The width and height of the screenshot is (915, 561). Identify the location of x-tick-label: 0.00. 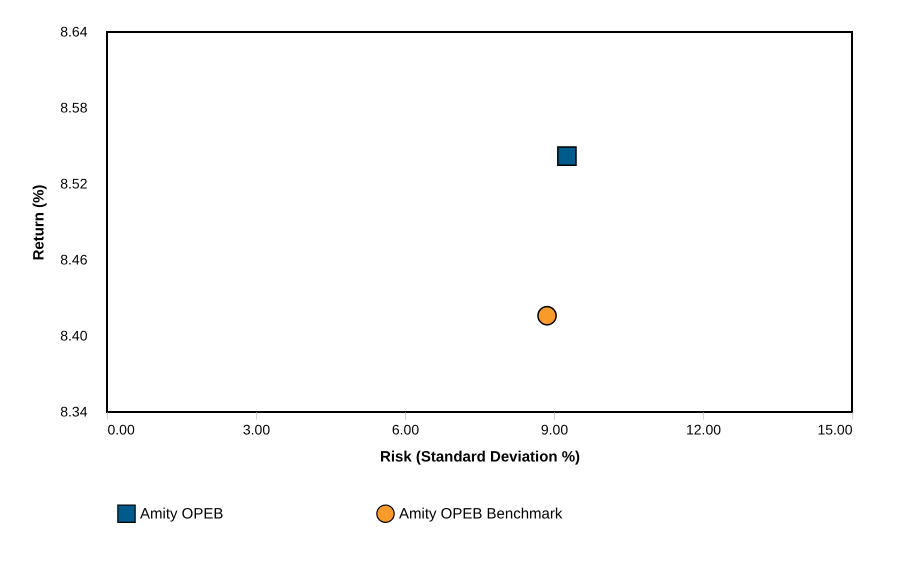
(121, 430).